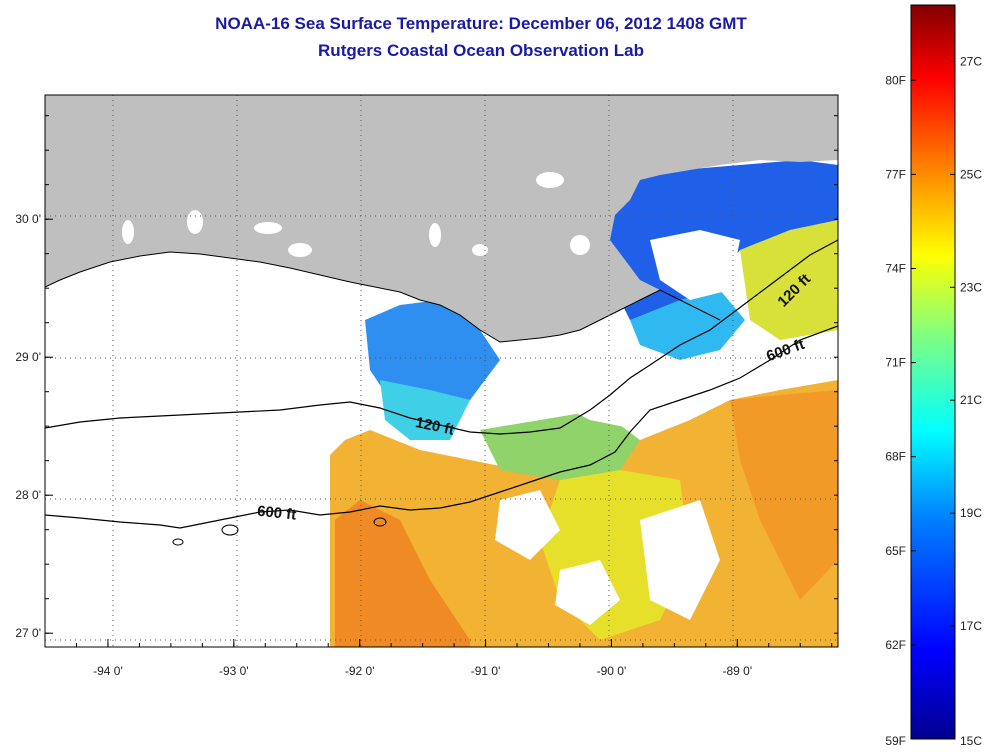  I want to click on colorbar-fahrenheit-label: 62F, so click(895, 645).